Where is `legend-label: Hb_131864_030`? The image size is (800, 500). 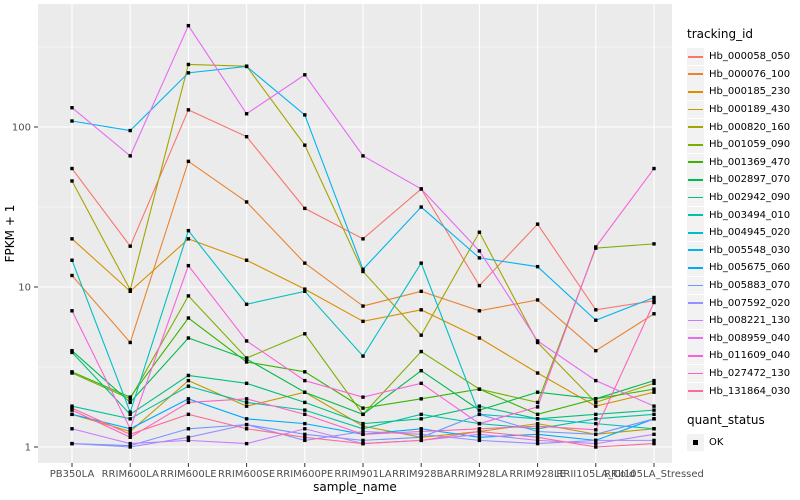
legend-label: Hb_131864_030 is located at coordinates (750, 391).